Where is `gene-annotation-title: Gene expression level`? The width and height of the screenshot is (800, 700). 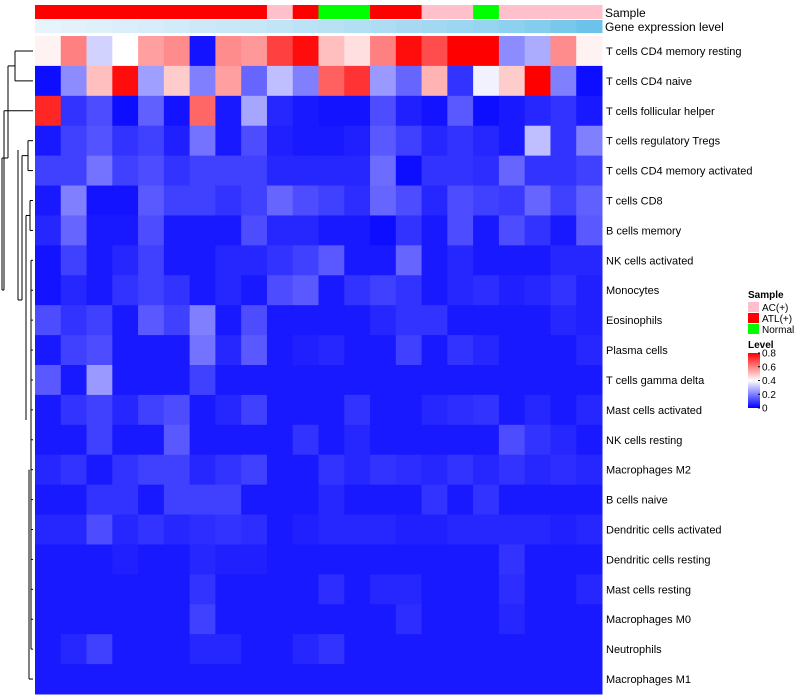 gene-annotation-title: Gene expression level is located at coordinates (664, 27).